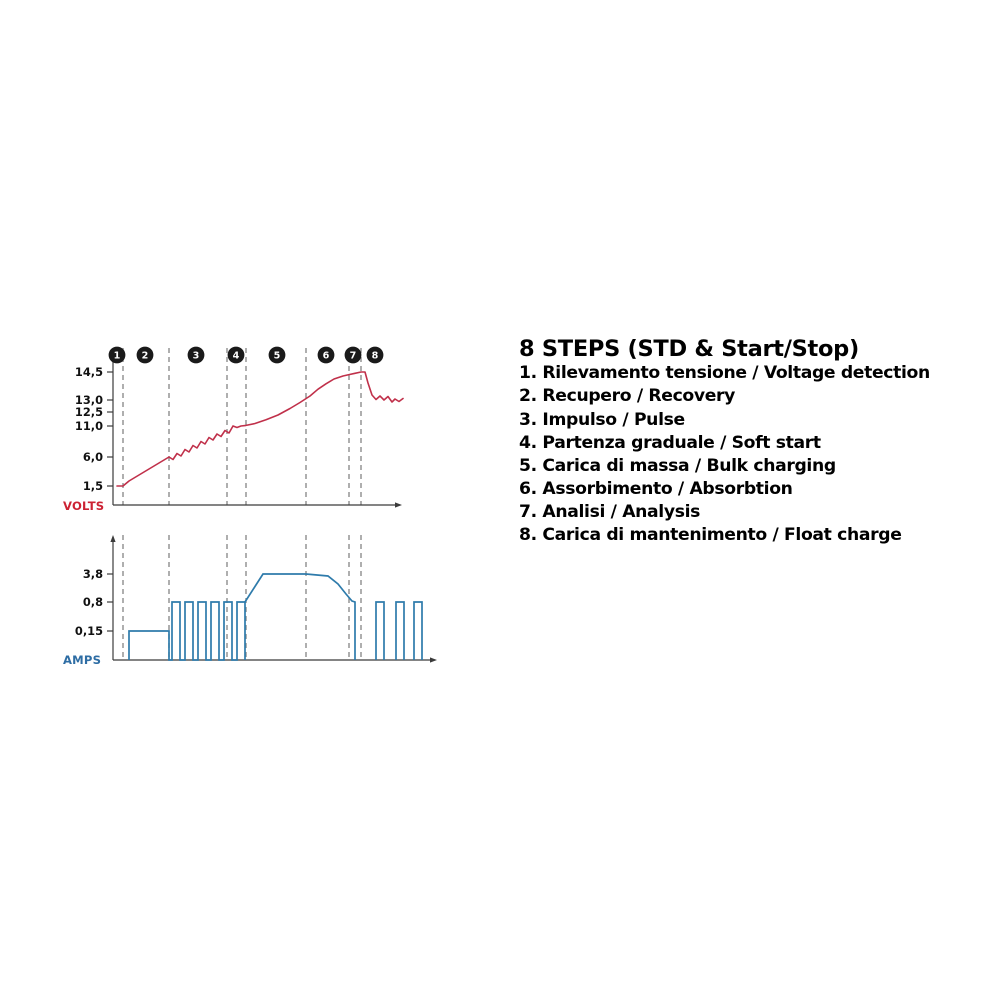 This screenshot has width=1000, height=1000. I want to click on volts-chart: 14,5 13,0 12,5 11,0 6,0 1,5 VOLTS, so click(233, 430).